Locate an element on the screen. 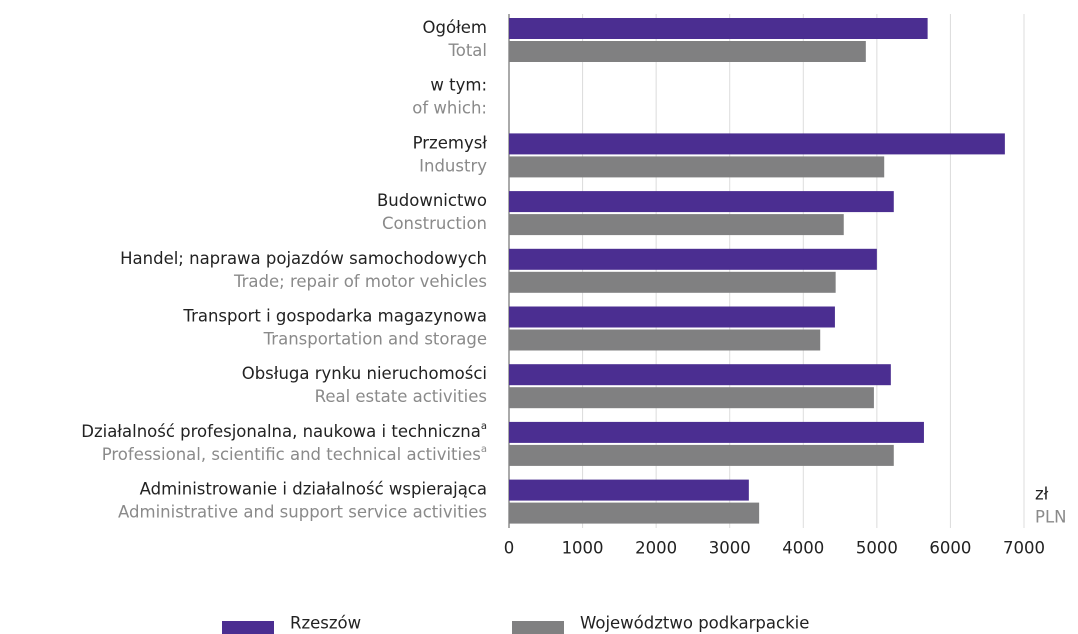 The height and width of the screenshot is (634, 1078). legend-label: Województwo podkarpackie is located at coordinates (694, 623).